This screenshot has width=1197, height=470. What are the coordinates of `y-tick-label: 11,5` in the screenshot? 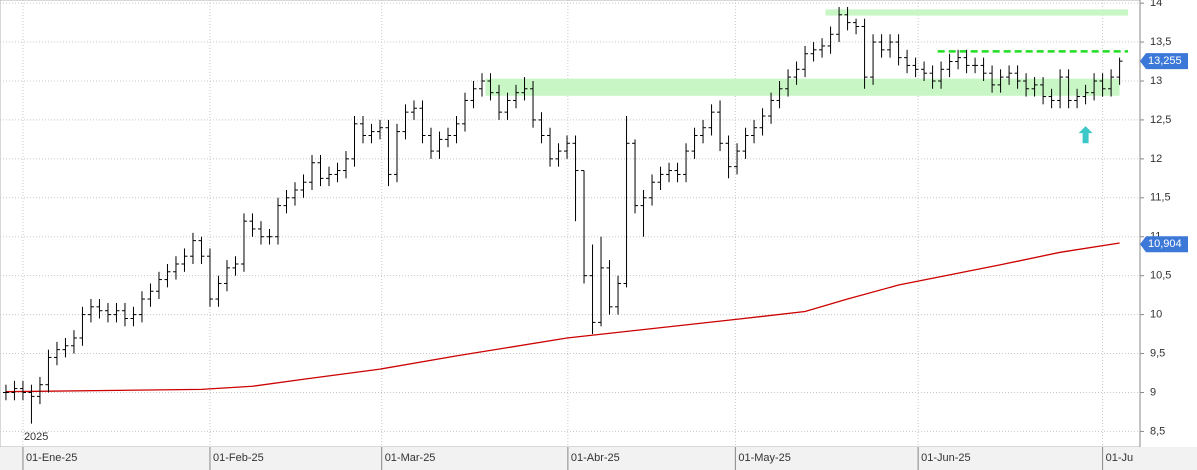 It's located at (1160, 198).